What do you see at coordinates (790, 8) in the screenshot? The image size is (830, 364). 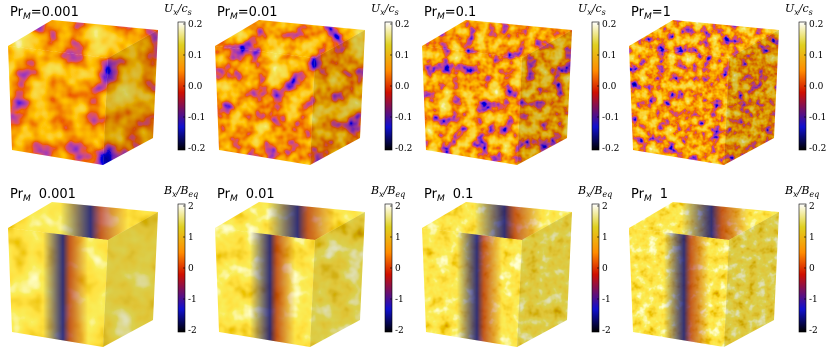 I see `var: U` at bounding box center [790, 8].